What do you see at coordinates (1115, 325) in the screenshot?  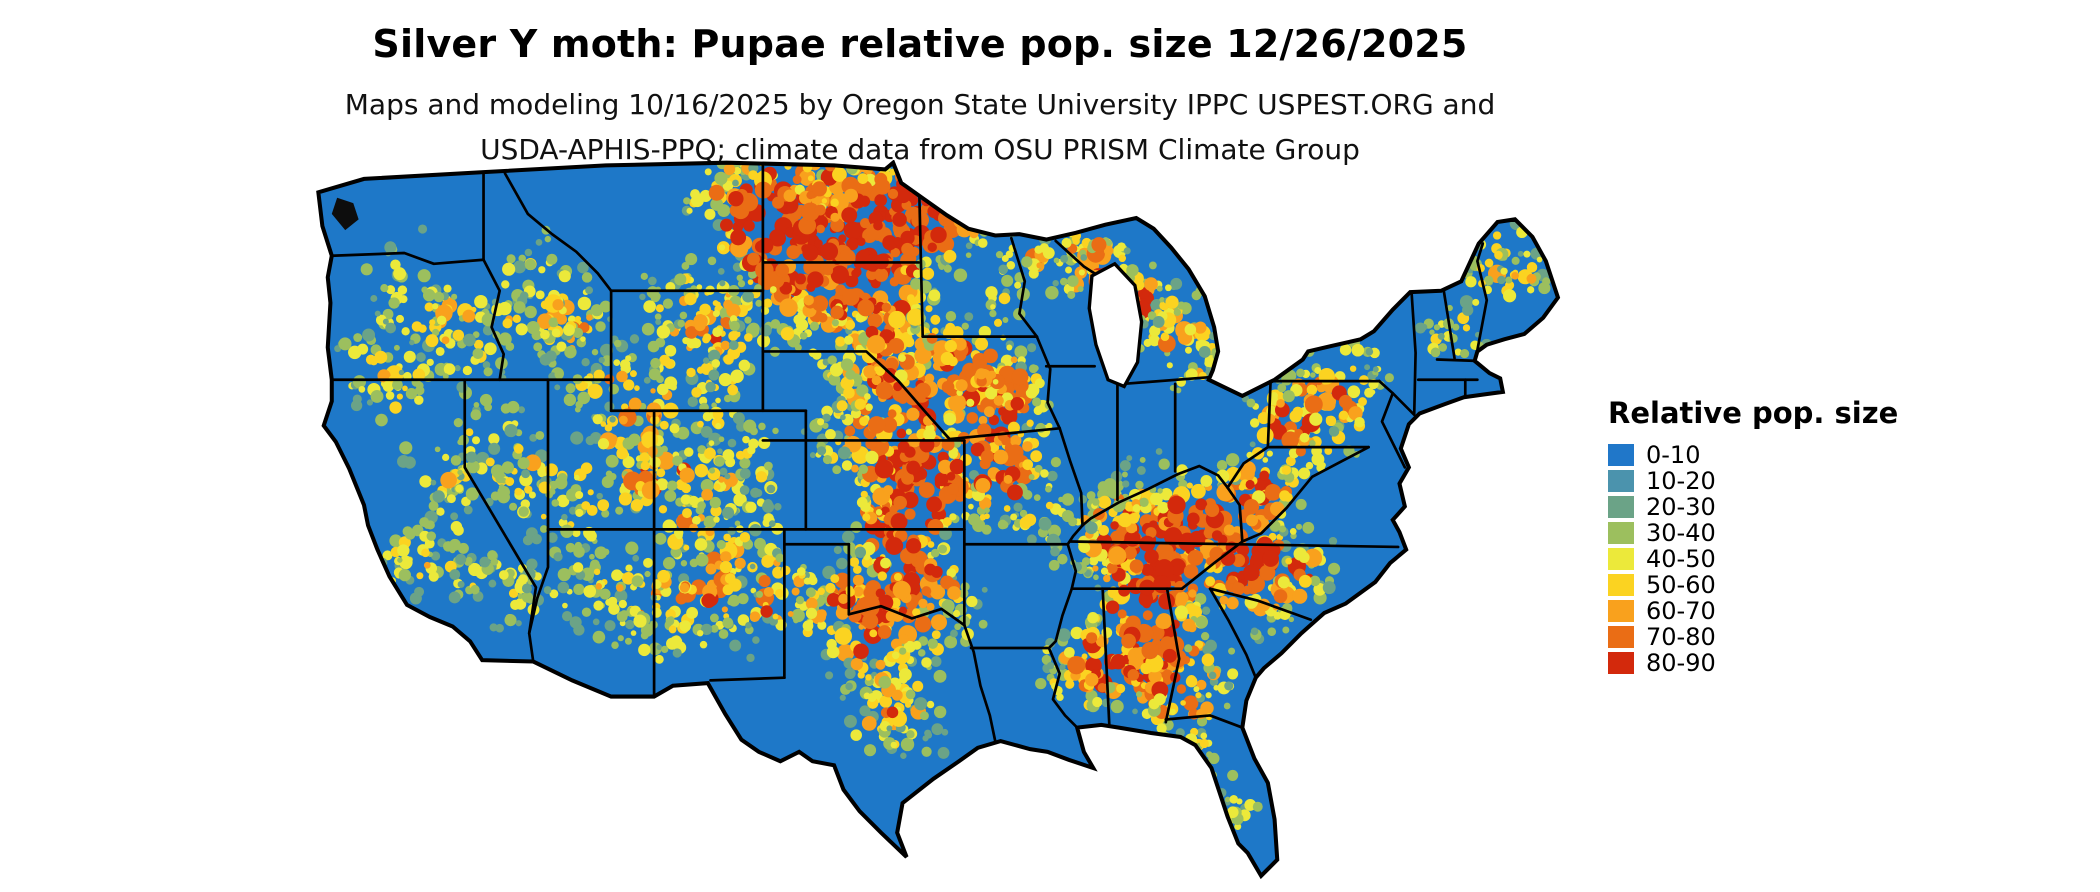 I see `lake-michigan` at bounding box center [1115, 325].